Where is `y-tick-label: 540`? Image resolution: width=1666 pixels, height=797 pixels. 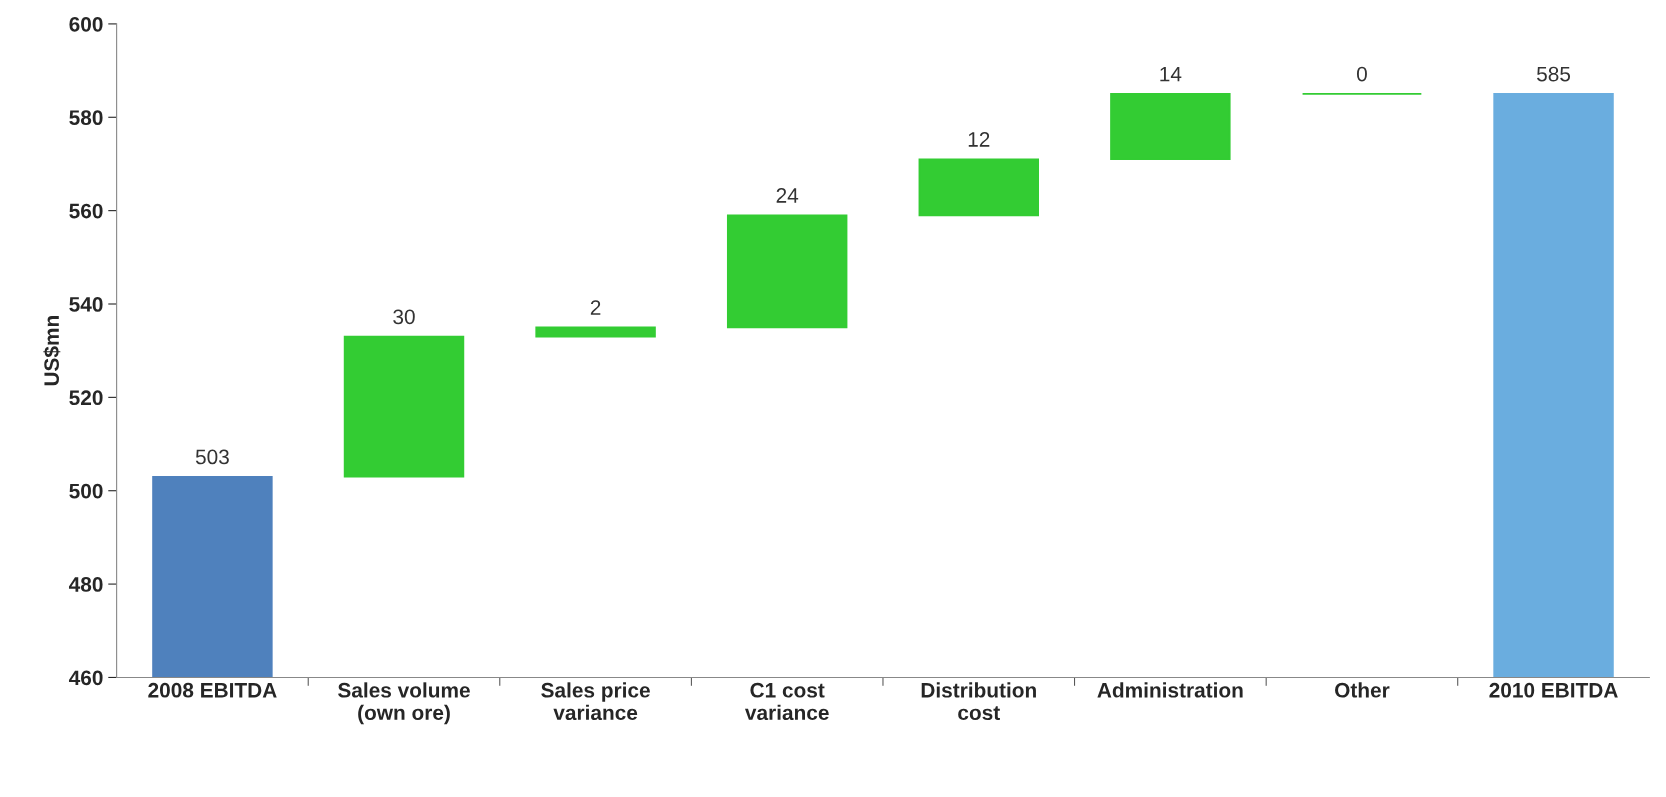 y-tick-label: 540 is located at coordinates (86, 304).